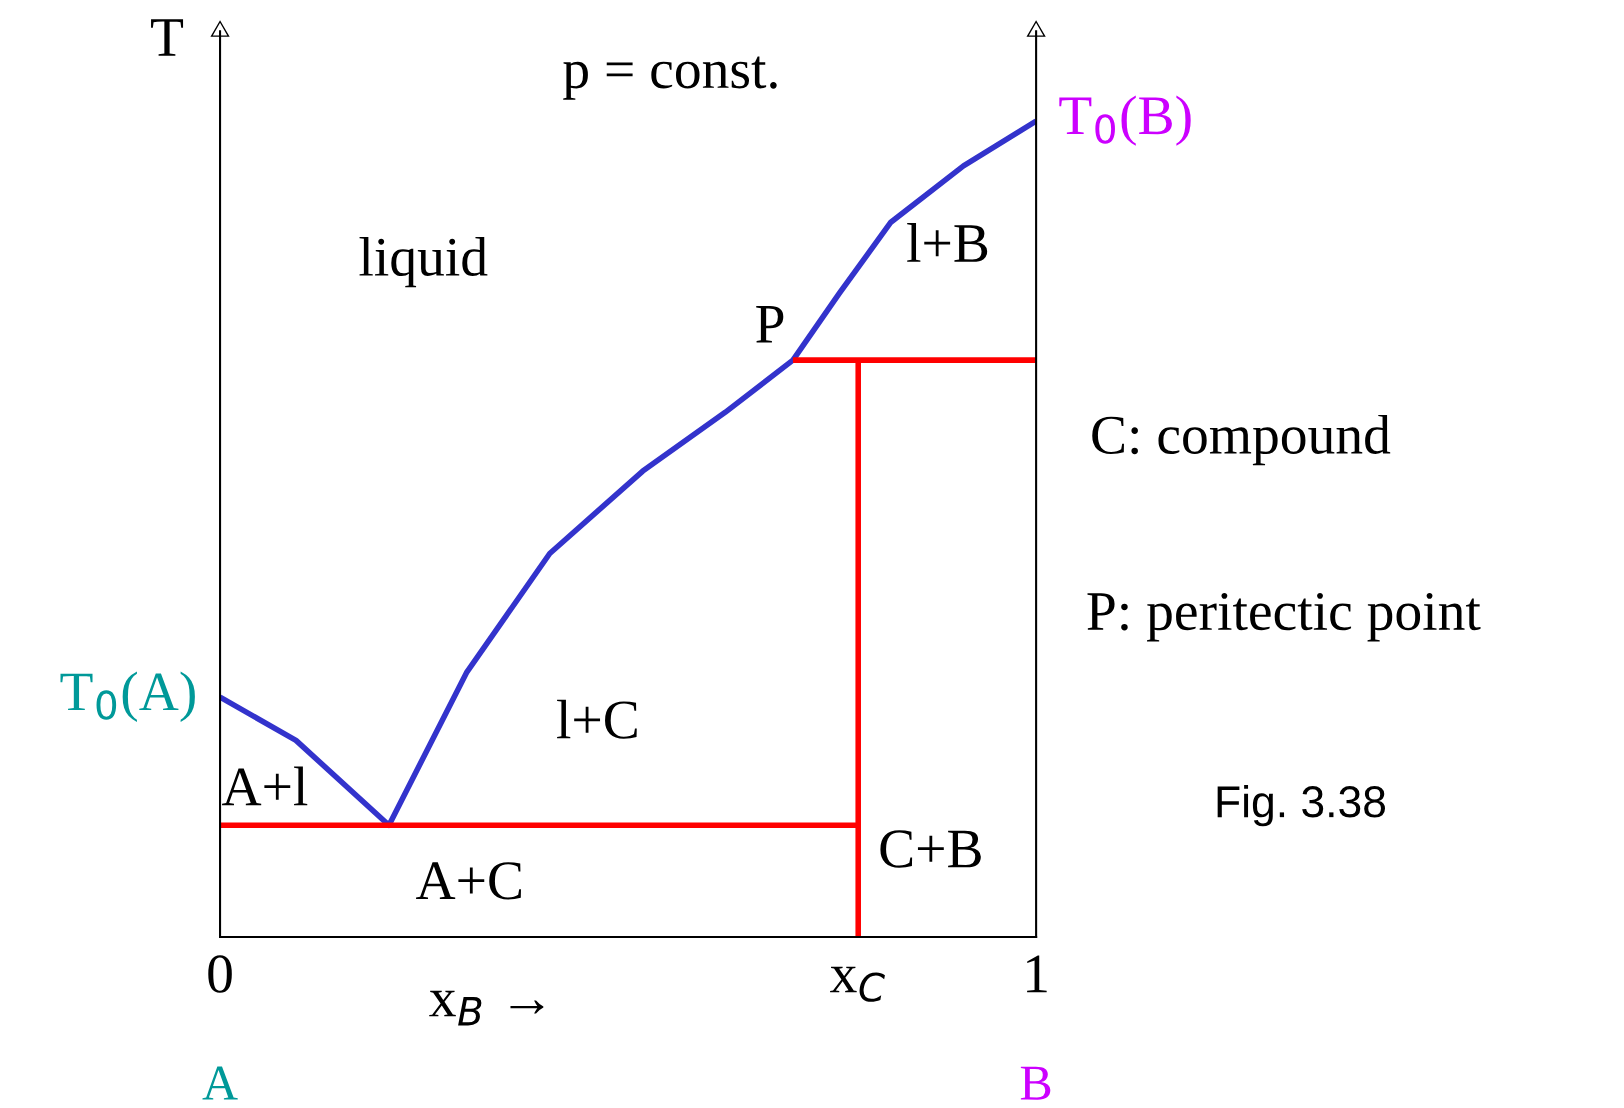 This screenshot has width=1624, height=1108. What do you see at coordinates (127, 696) in the screenshot?
I see `annotation: T$_{0}$(A)` at bounding box center [127, 696].